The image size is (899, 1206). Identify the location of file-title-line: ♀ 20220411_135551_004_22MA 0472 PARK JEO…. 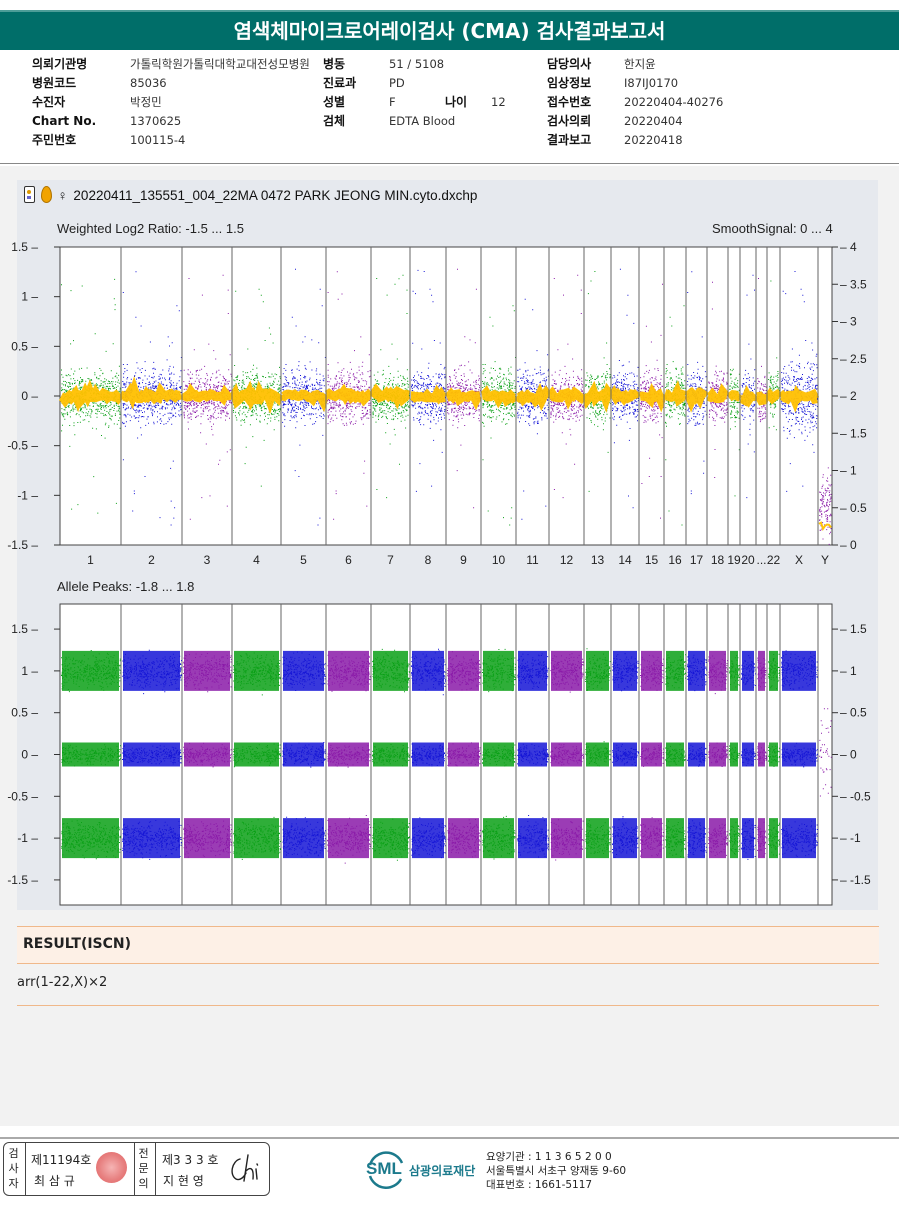
(250, 194).